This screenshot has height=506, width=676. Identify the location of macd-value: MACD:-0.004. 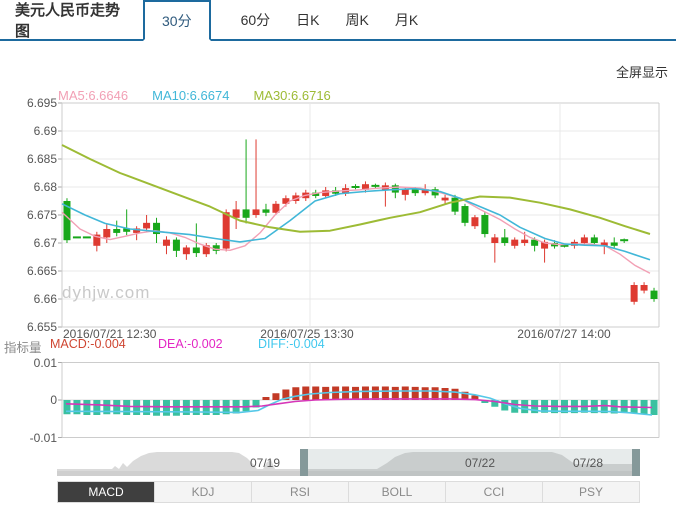
(88, 344).